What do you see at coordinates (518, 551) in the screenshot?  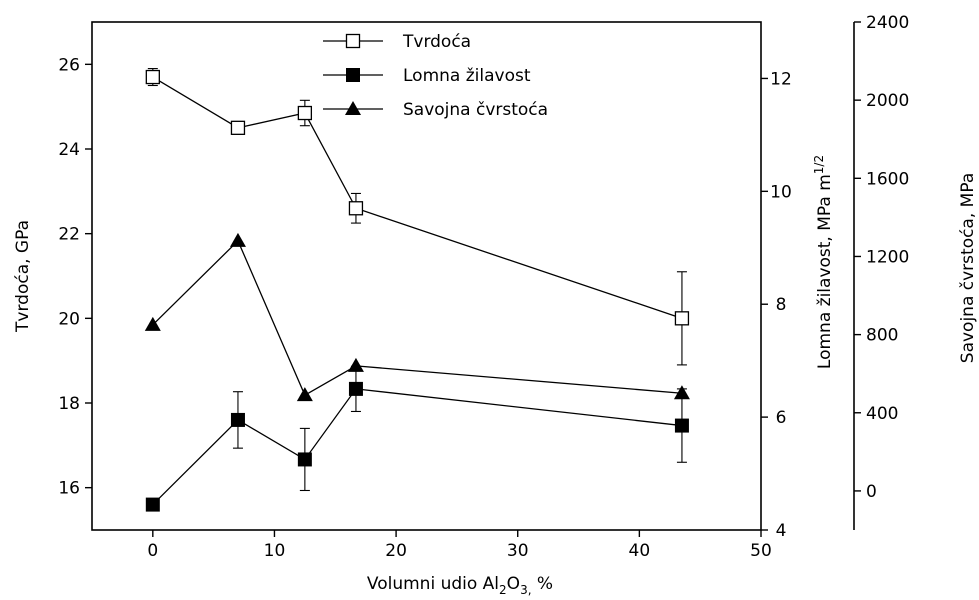 I see `x-tick-label: 30` at bounding box center [518, 551].